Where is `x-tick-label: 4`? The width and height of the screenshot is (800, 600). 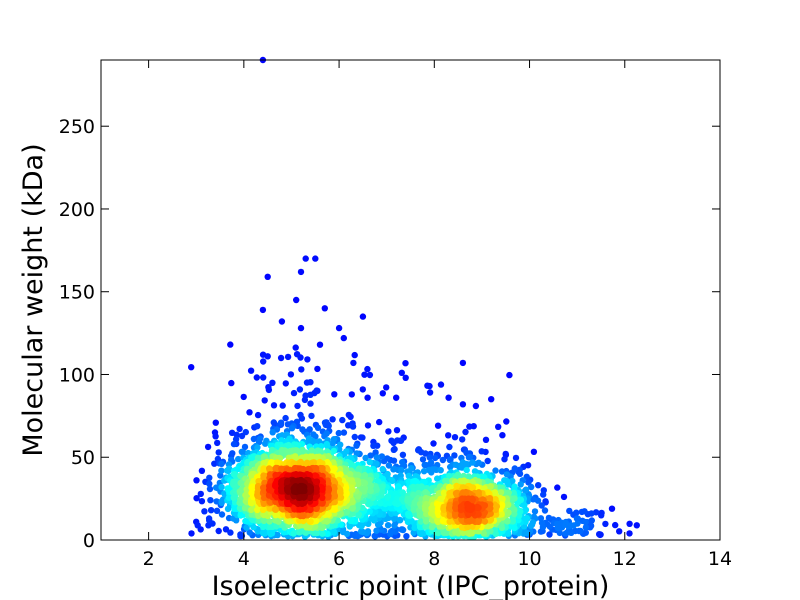 x-tick-label: 4 is located at coordinates (244, 559).